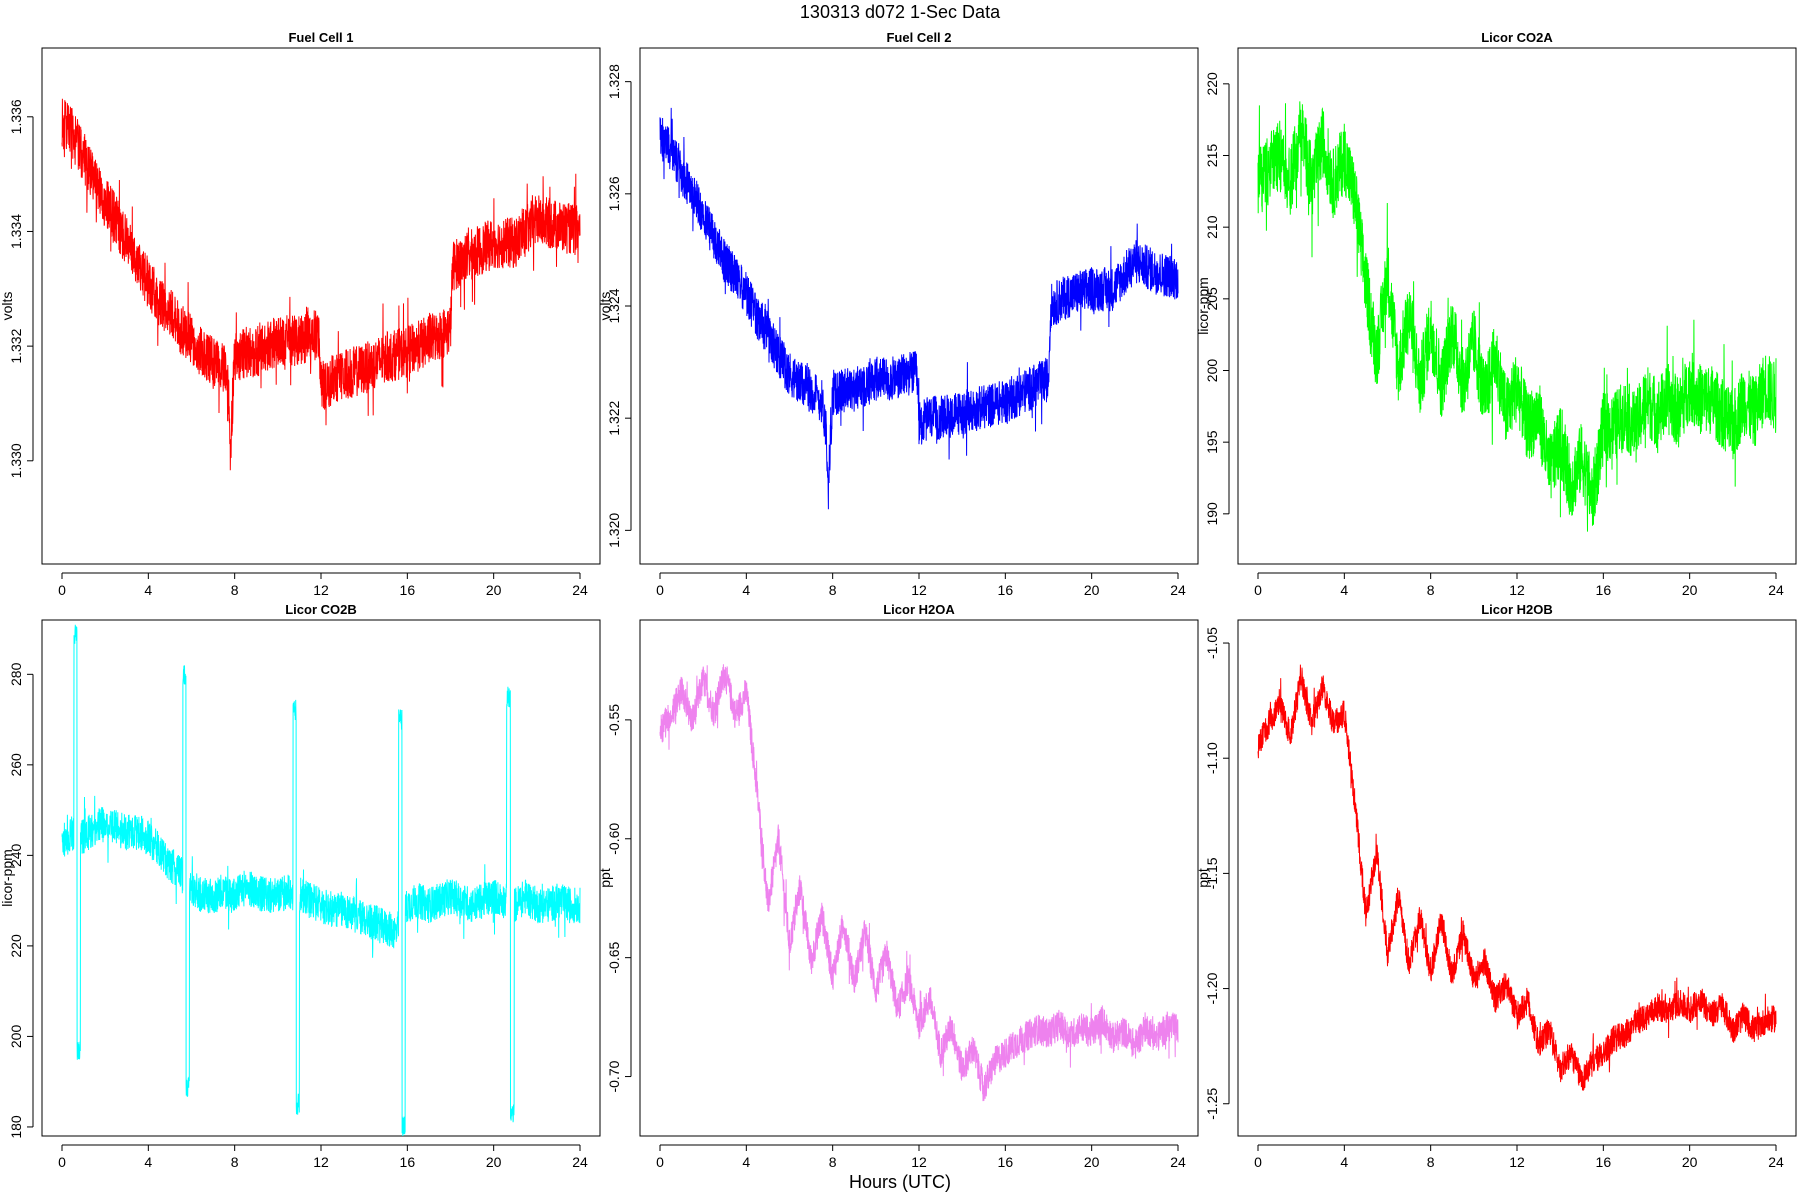 This screenshot has height=1200, width=1800. I want to click on y-tick-label: 240, so click(16, 855).